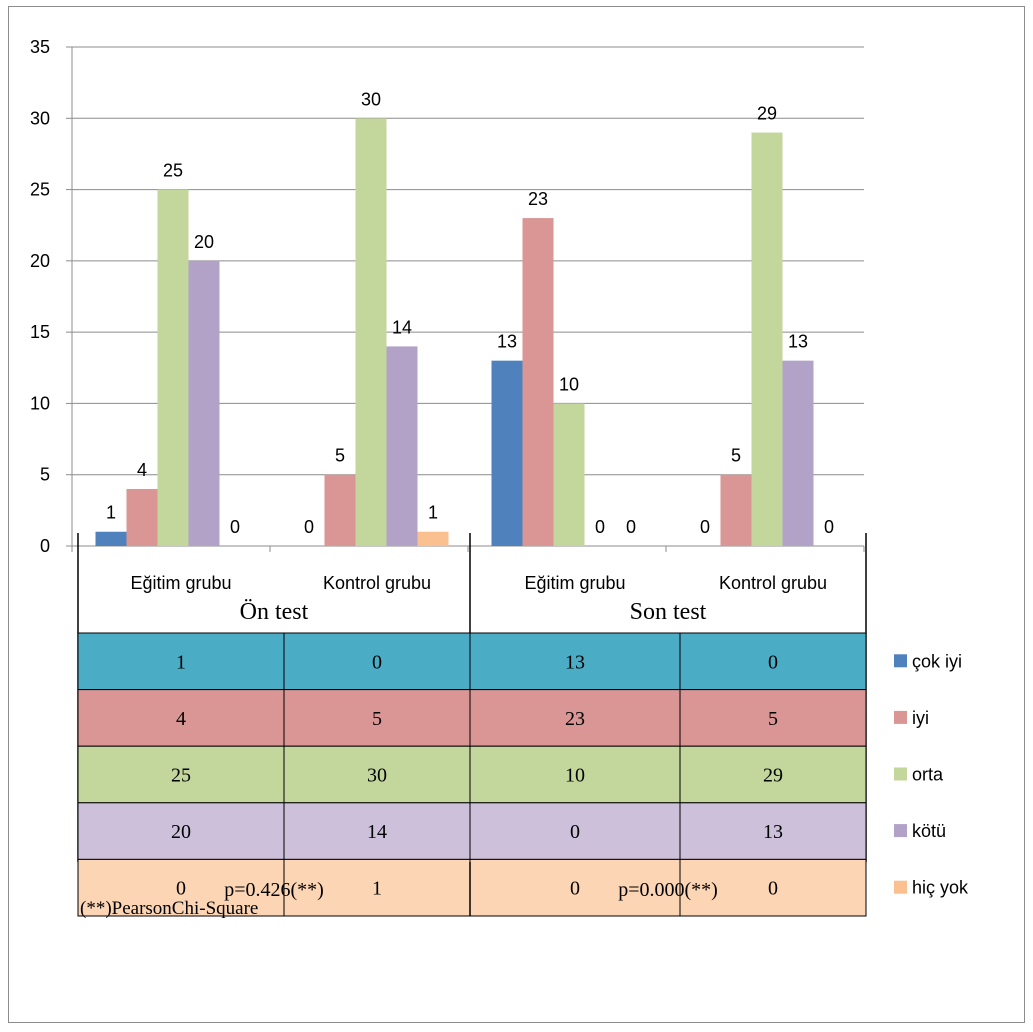 Image resolution: width=1033 pixels, height=1032 pixels. What do you see at coordinates (928, 775) in the screenshot?
I see `legend-label: orta` at bounding box center [928, 775].